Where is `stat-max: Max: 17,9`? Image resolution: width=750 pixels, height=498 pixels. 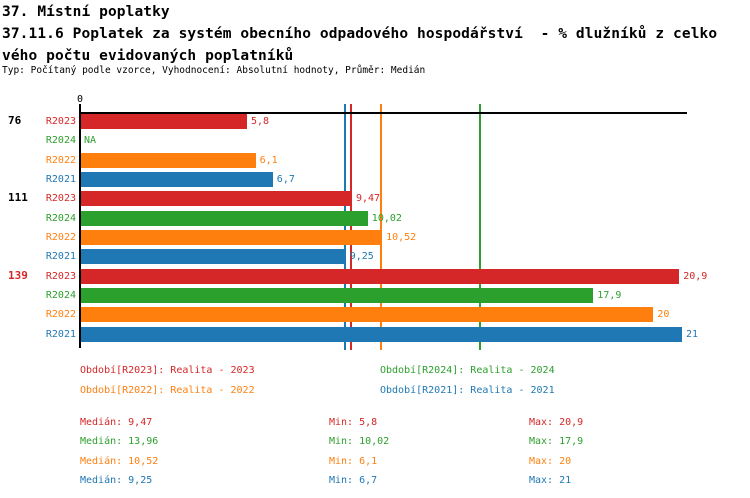
stat-max: Max: 17,9 is located at coordinates (556, 442).